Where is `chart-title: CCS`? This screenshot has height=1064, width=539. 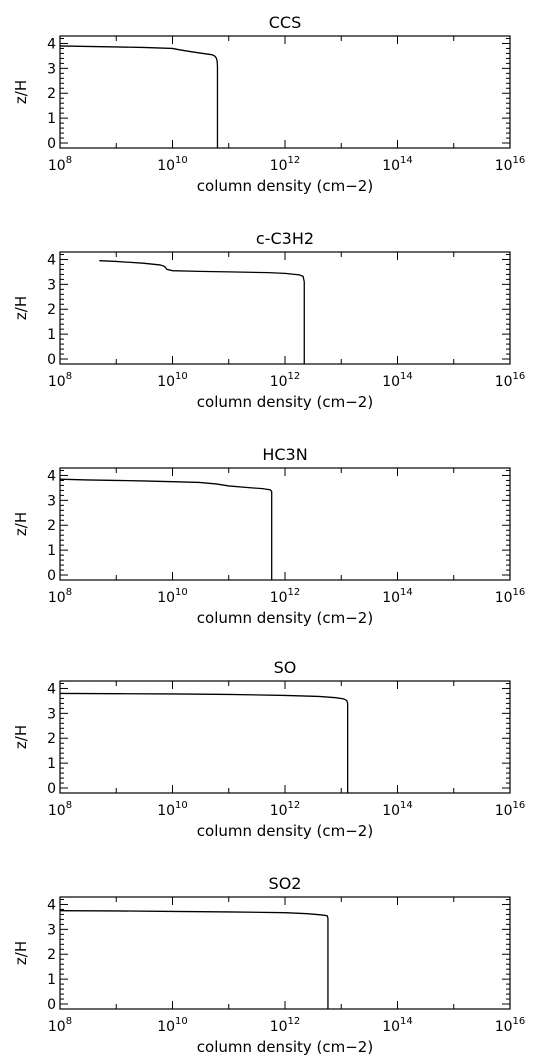
chart-title: CCS is located at coordinates (285, 22).